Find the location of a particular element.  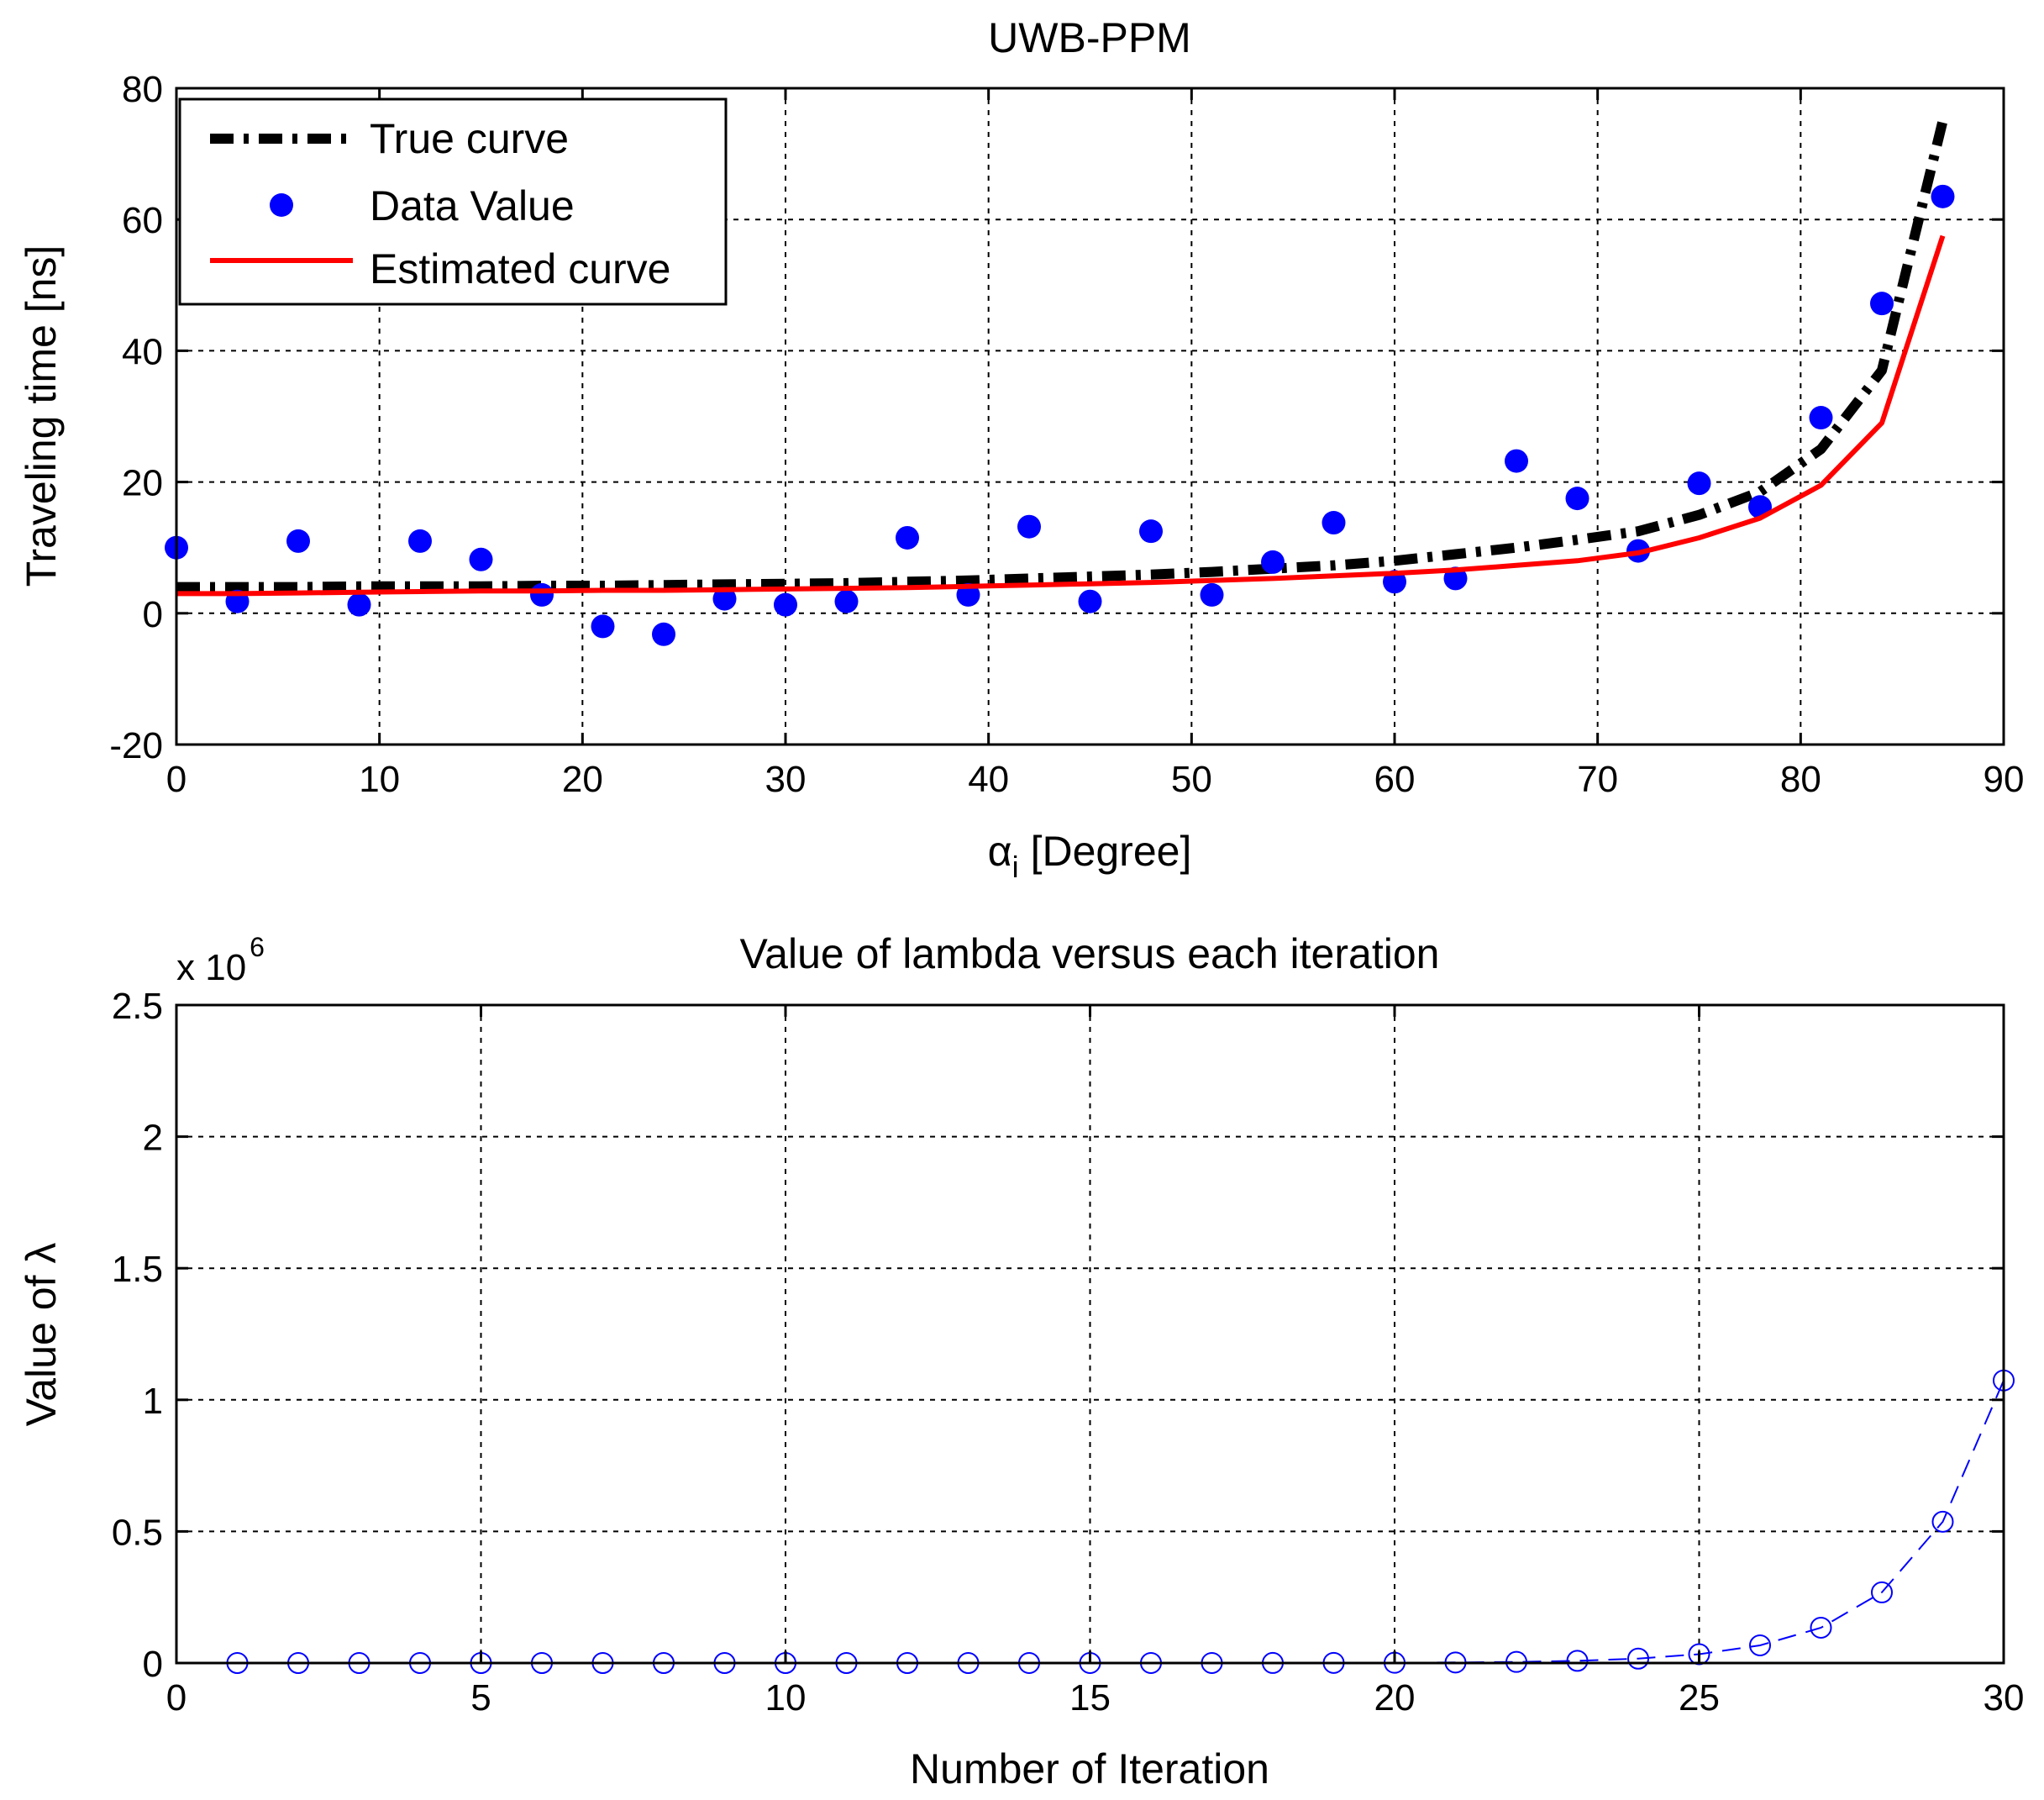

bottom-multiplier: x 10 6 is located at coordinates (220, 960).